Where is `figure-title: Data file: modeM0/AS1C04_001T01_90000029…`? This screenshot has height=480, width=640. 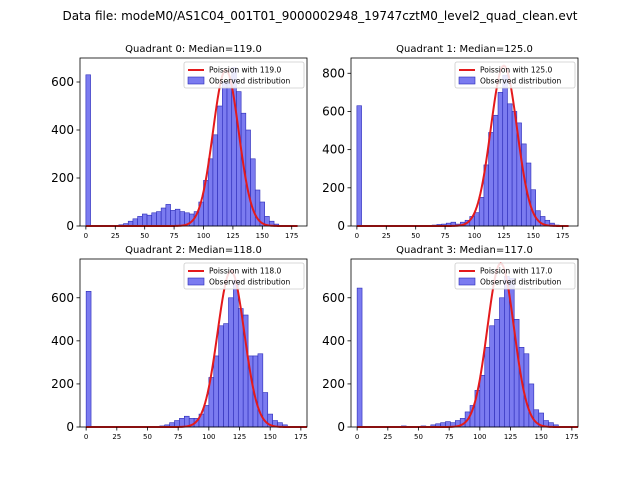 figure-title: Data file: modeM0/AS1C04_001T01_90000029… is located at coordinates (319, 16).